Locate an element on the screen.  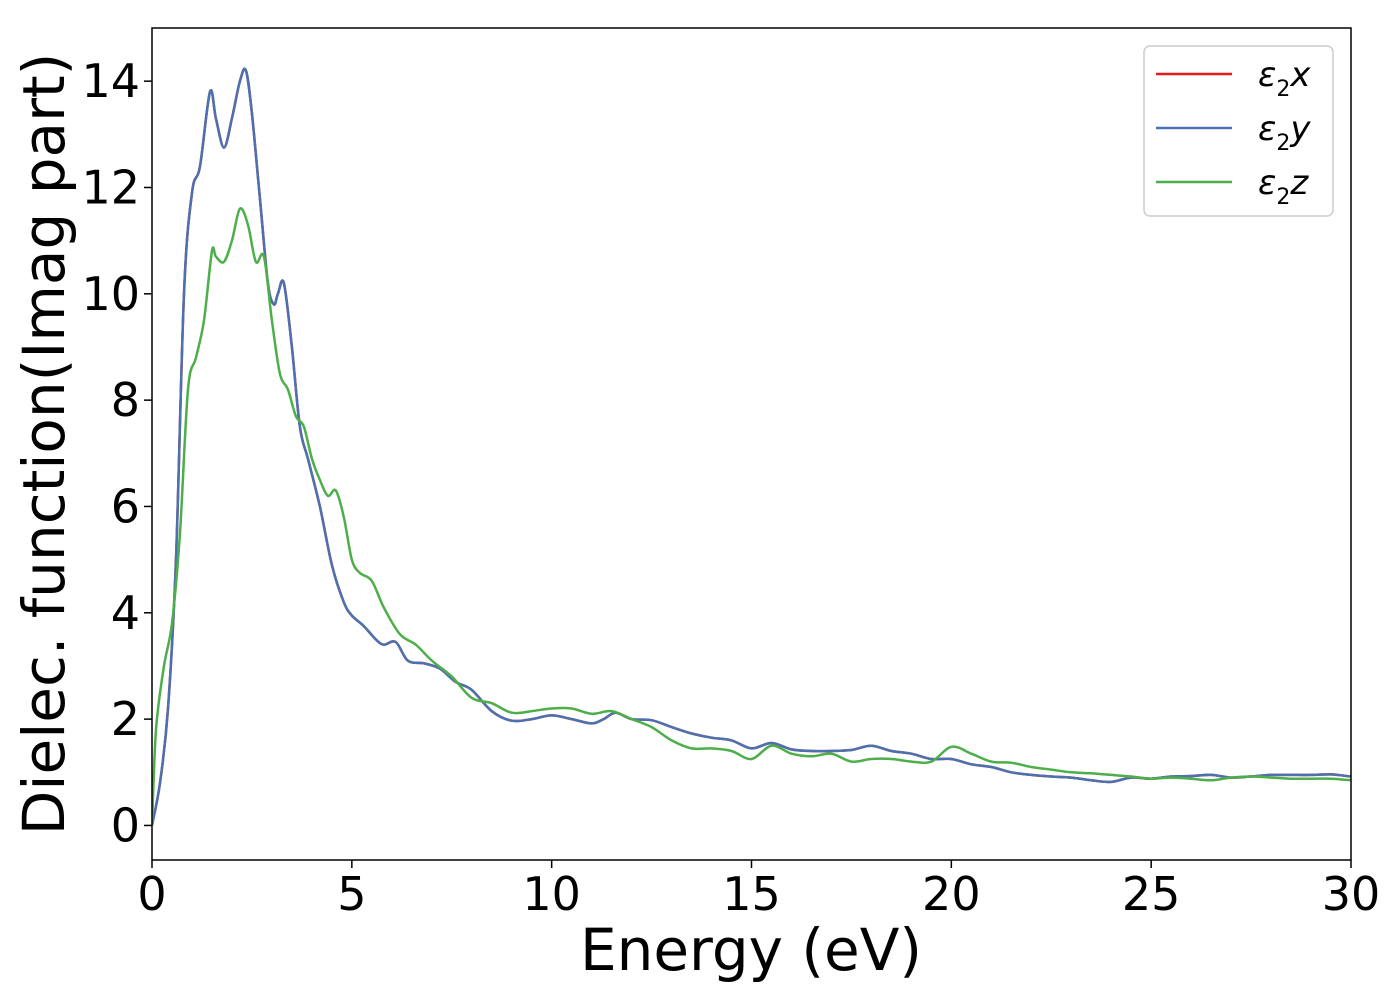
x-tick-label: 0 is located at coordinates (151, 894).